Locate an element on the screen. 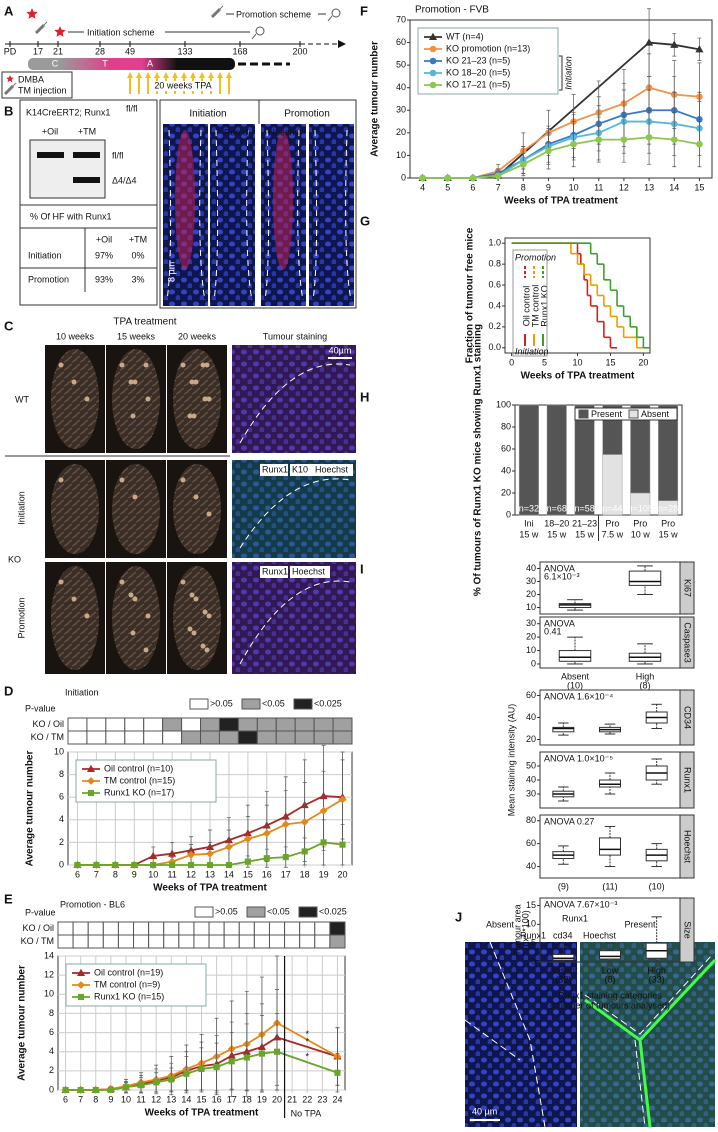 This screenshot has height=1132, width=718. panel-letter: E is located at coordinates (8, 898).